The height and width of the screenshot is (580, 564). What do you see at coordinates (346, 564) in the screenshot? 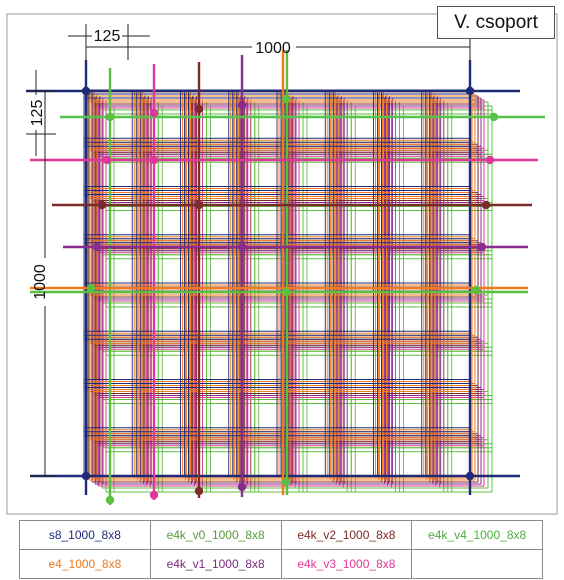
I see `legend-item-e4k-v3: e4k_v3_1000_8x8` at bounding box center [346, 564].